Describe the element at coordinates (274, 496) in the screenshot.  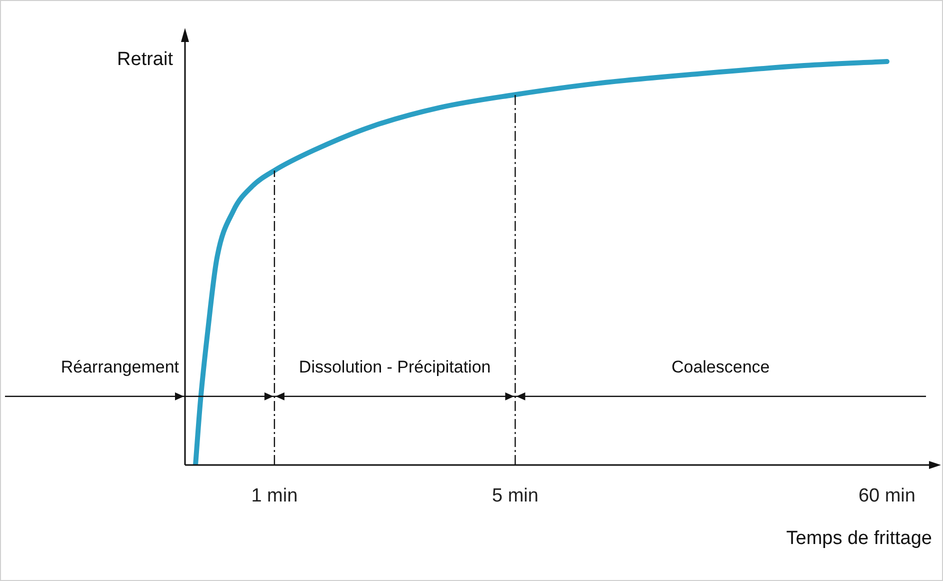
I see `x-tick-label: 1 min` at that location.